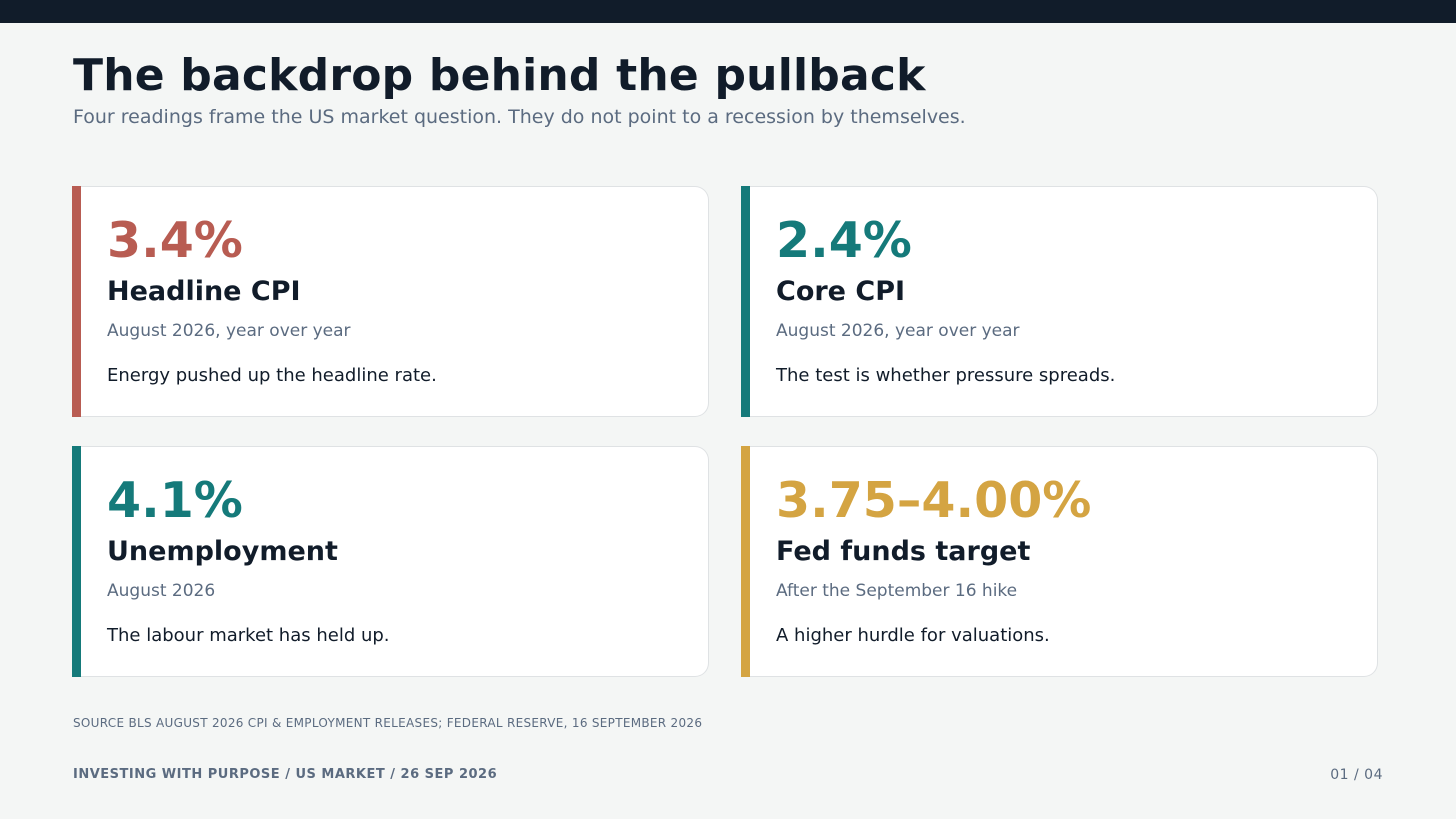 The width and height of the screenshot is (1456, 819). Describe the element at coordinates (175, 240) in the screenshot. I see `stat-value: 3.4%` at that location.